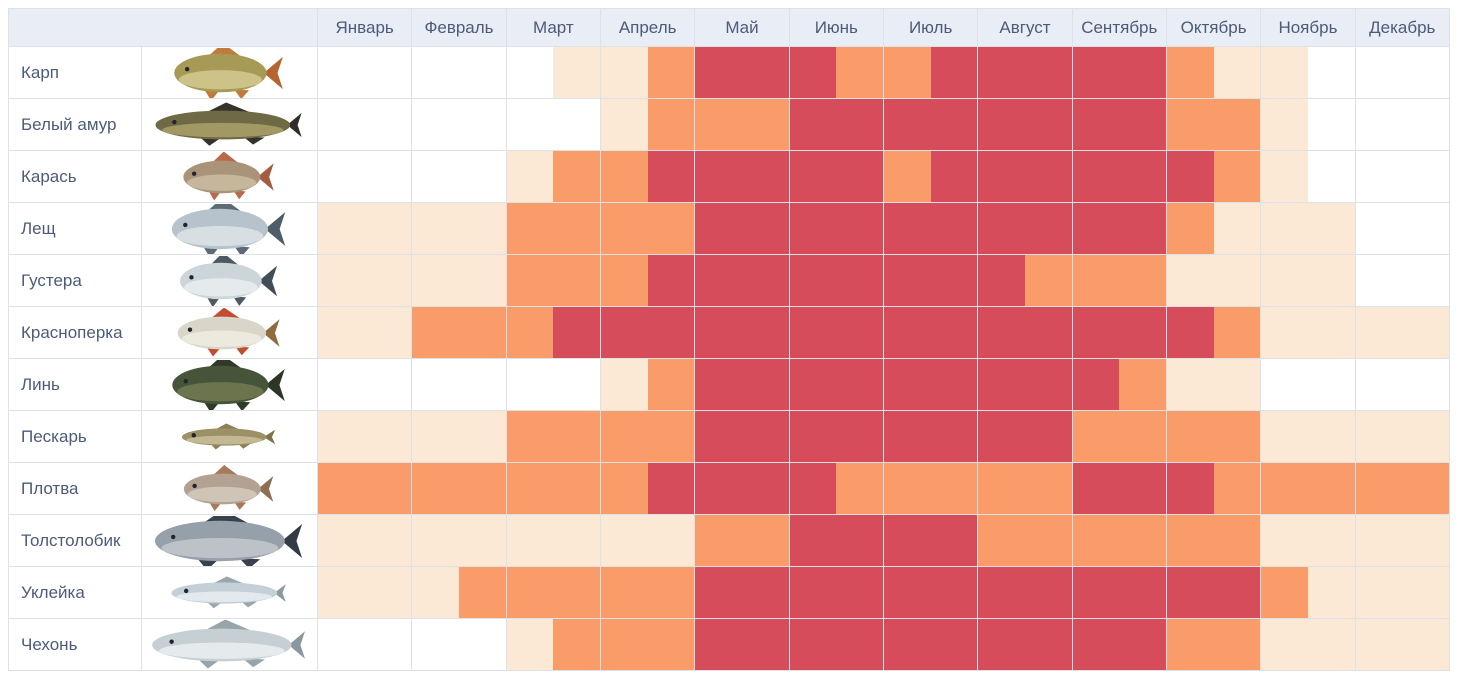  Describe the element at coordinates (72, 332) in the screenshot. I see `fish-name: Красноперка` at that location.